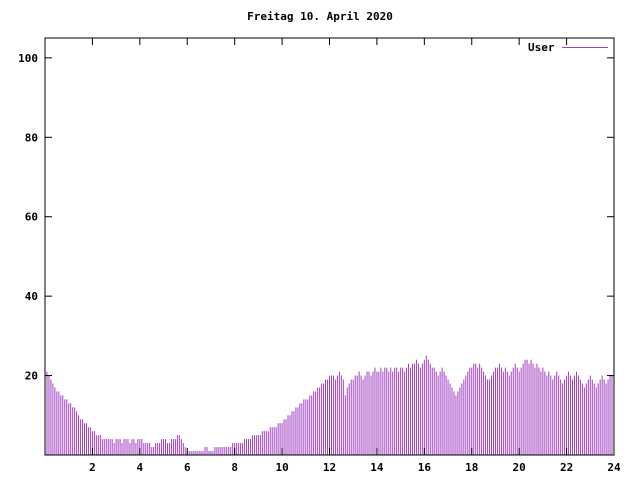  Describe the element at coordinates (425, 467) in the screenshot. I see `x-tick-label: 16` at that location.